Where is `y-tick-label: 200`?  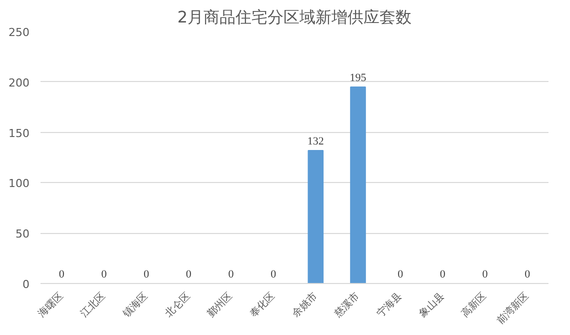
y-tick-label: 200 is located at coordinates (19, 83).